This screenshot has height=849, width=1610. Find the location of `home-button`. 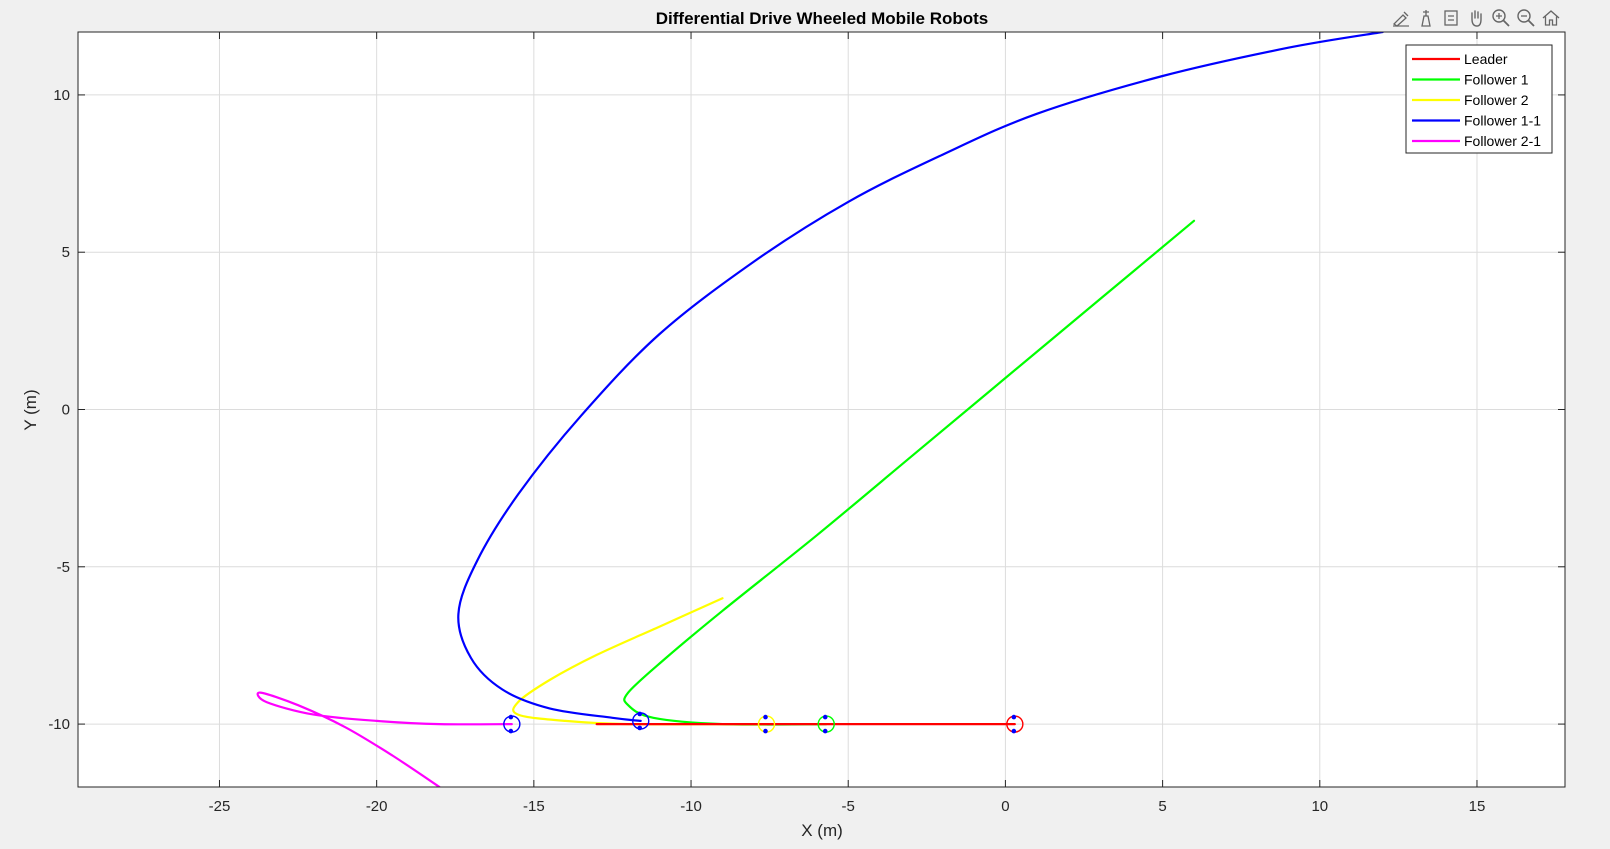

home-button is located at coordinates (1551, 18).